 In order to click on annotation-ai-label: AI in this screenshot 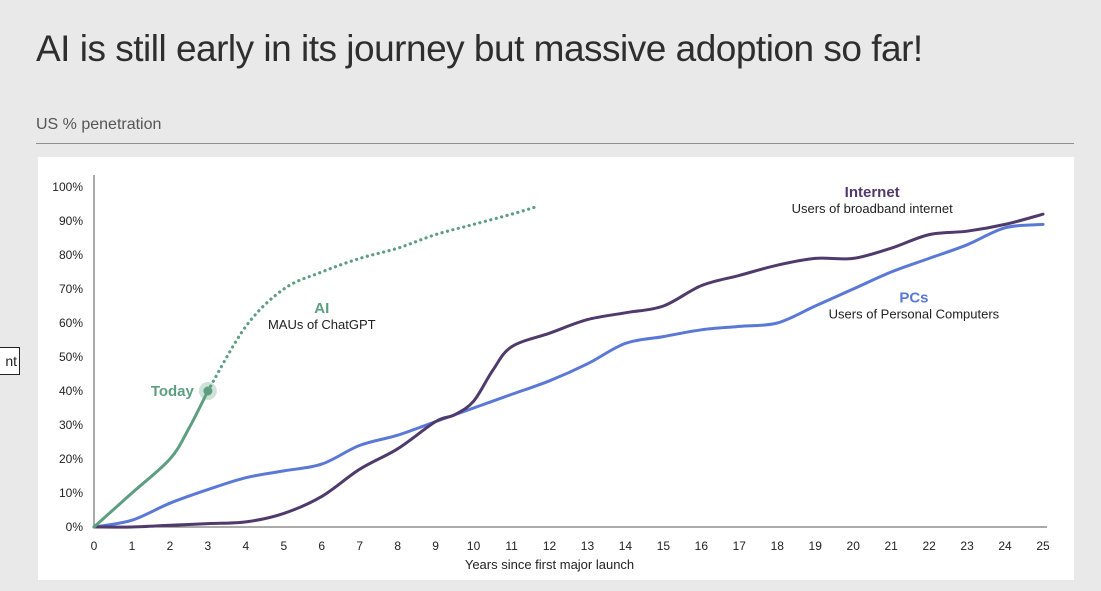, I will do `click(321, 308)`.